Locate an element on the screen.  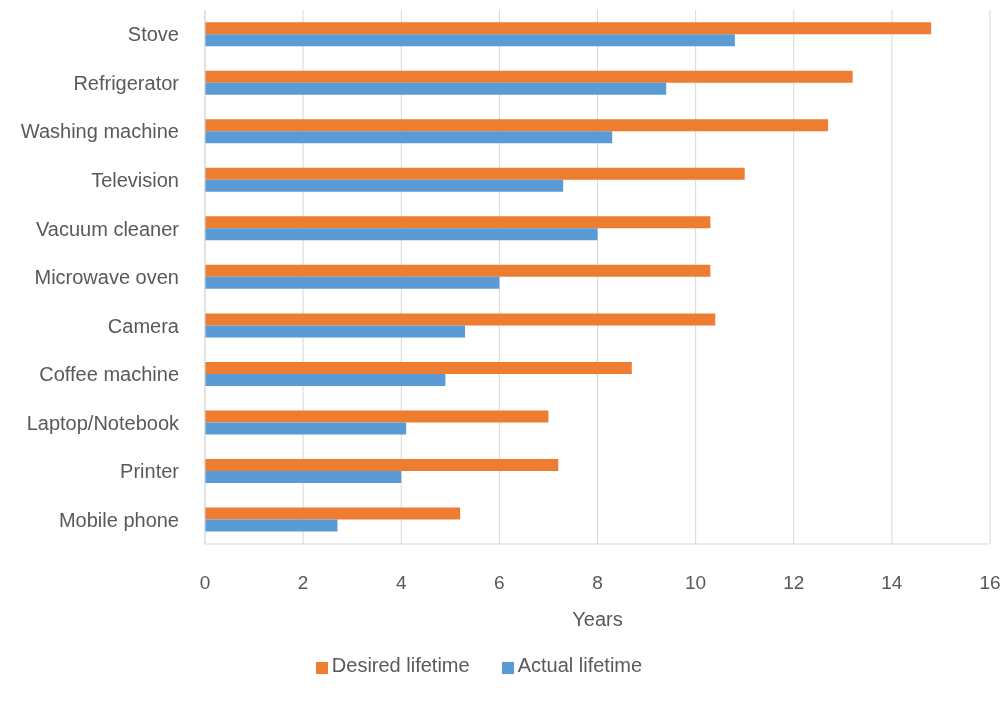
y-tick-label: Vacuum cleaner is located at coordinates (107, 228).